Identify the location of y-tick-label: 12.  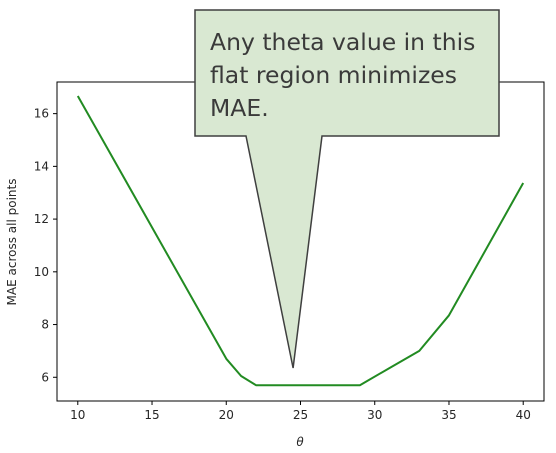
(41, 219).